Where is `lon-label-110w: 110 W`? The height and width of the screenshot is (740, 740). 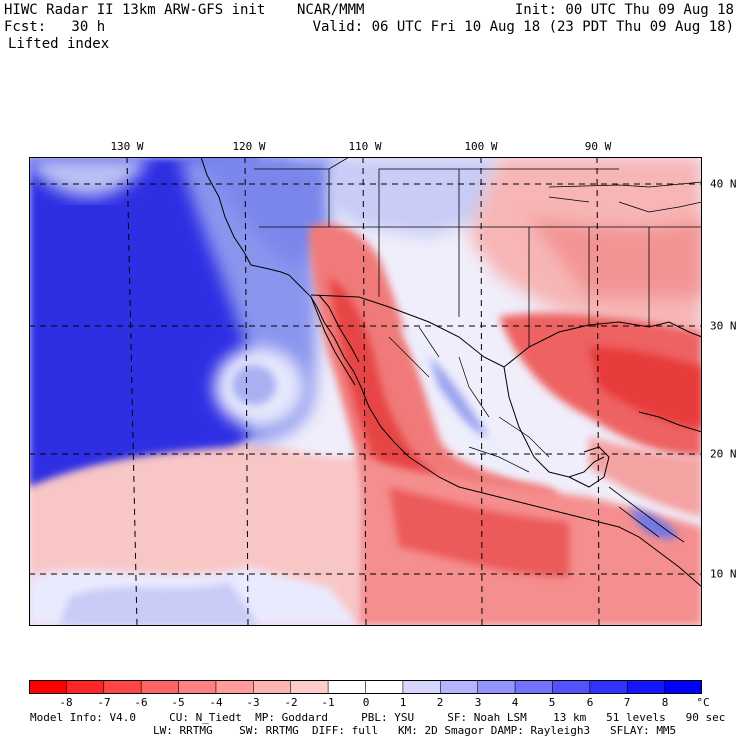
lon-label-110w: 110 W is located at coordinates (365, 146).